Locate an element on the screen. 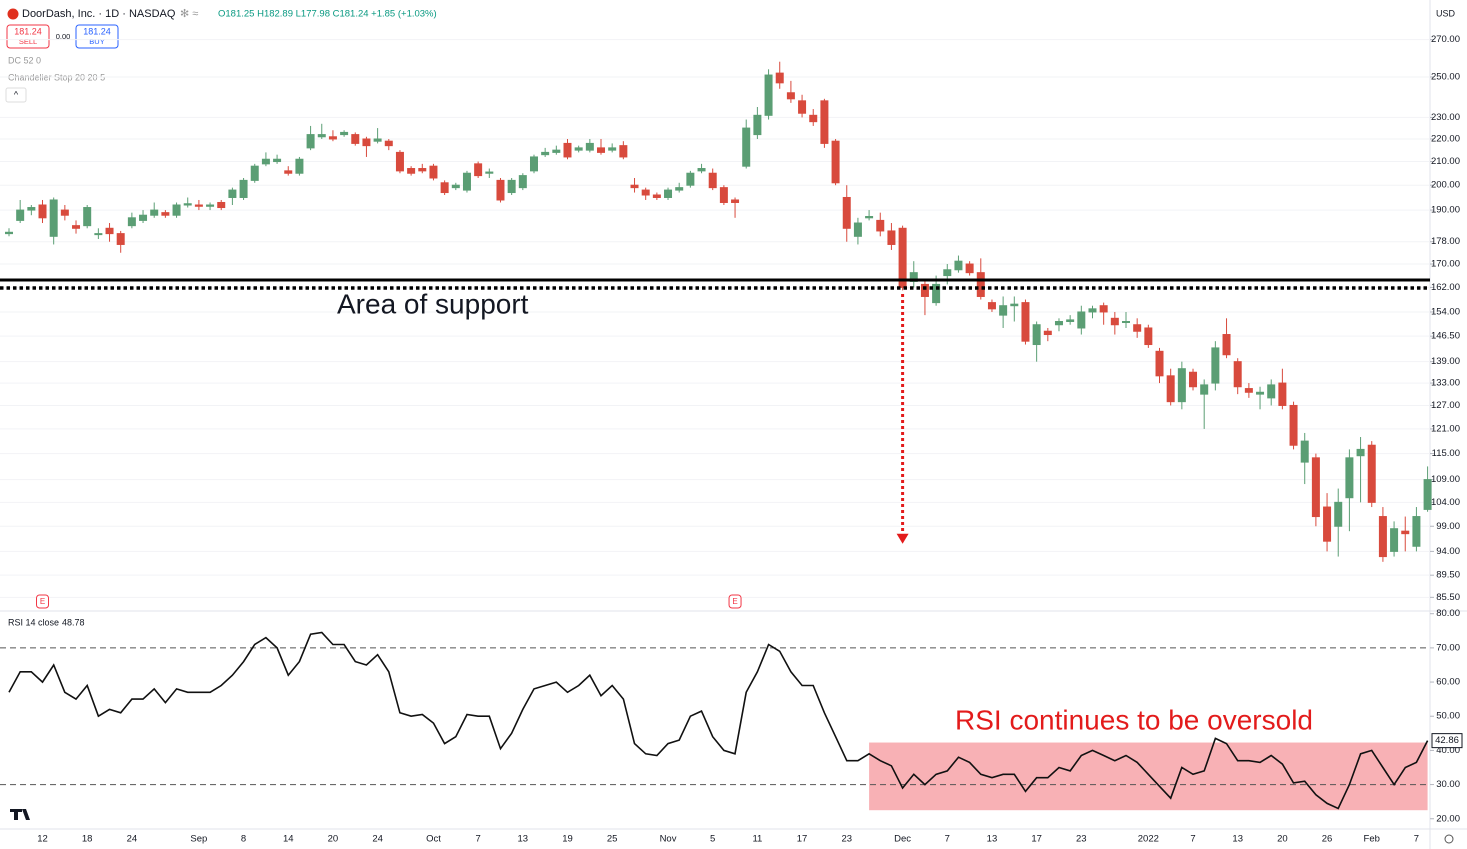  sell-label: SELL is located at coordinates (28, 41).